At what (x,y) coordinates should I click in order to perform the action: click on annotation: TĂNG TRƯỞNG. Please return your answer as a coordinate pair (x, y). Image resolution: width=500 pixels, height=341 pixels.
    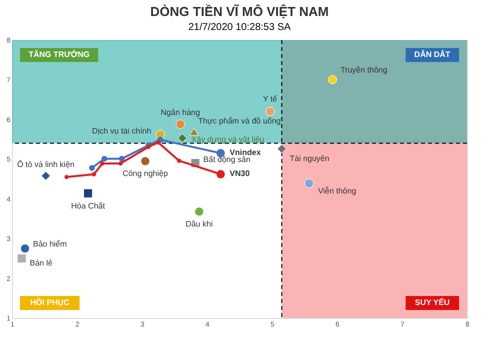
    Looking at the image, I should click on (59, 54).